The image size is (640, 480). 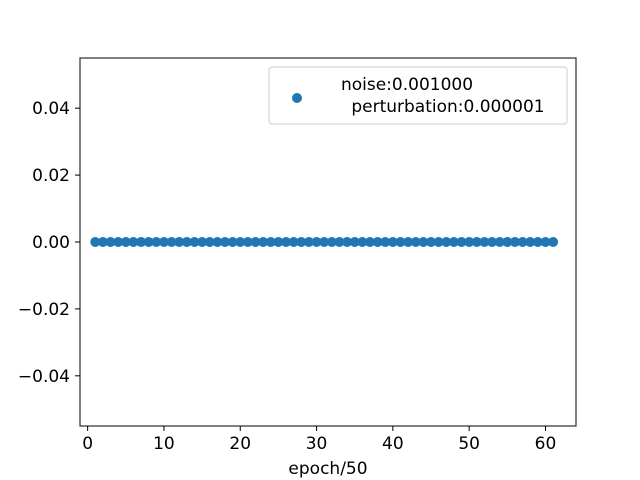 What do you see at coordinates (447, 107) in the screenshot?
I see `legend-label-line-2: perturbation:0.000001` at bounding box center [447, 107].